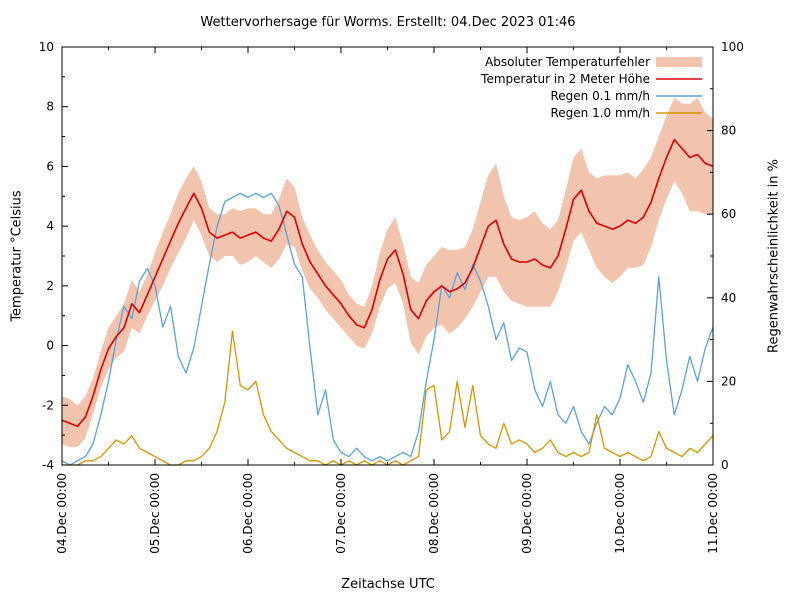 The width and height of the screenshot is (800, 600). What do you see at coordinates (48, 405) in the screenshot?
I see `y-left-tick-label: -2` at bounding box center [48, 405].